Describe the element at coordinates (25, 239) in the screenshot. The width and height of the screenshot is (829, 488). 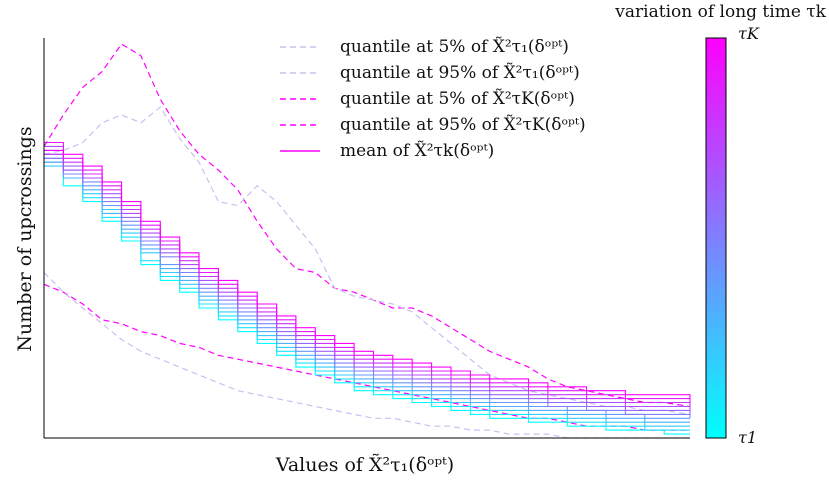
I see `y-axis-label: Number of upcrossings` at that location.